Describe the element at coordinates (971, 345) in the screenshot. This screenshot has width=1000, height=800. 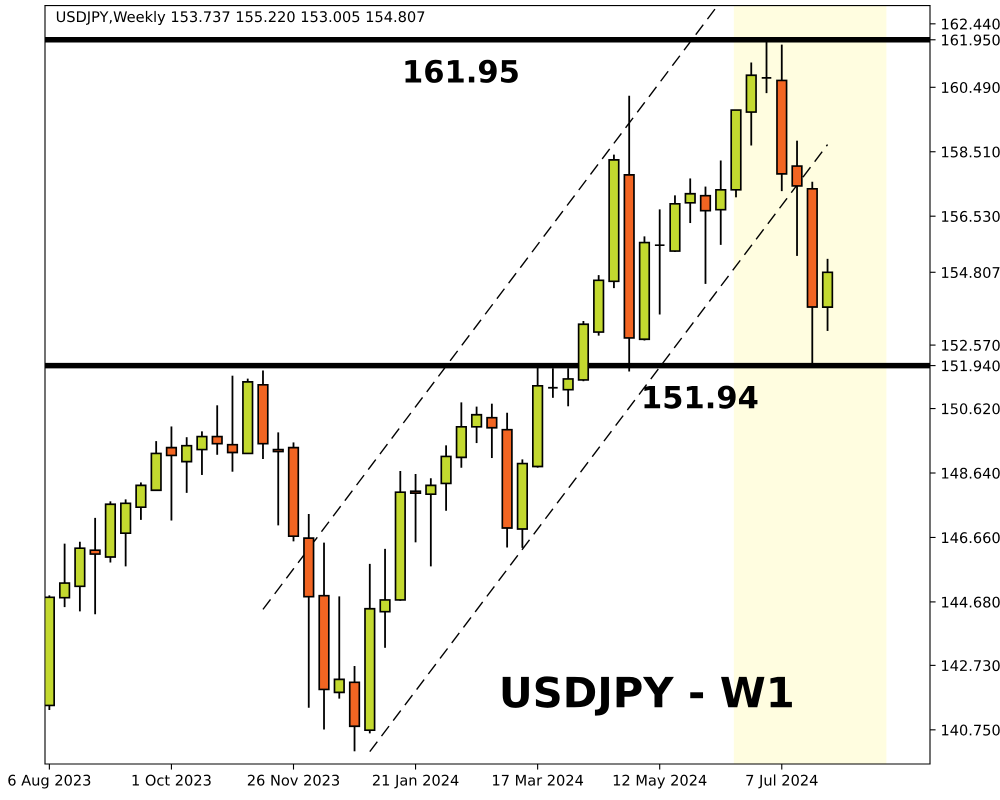
I see `y-tick-label: 152.570` at that location.